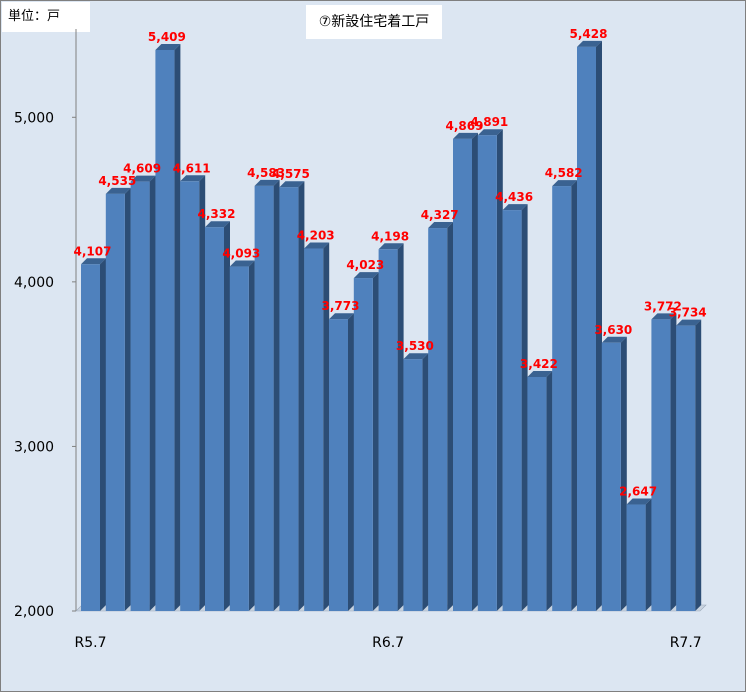  What do you see at coordinates (34, 447) in the screenshot?
I see `y-tick-label: 3,000` at bounding box center [34, 447].